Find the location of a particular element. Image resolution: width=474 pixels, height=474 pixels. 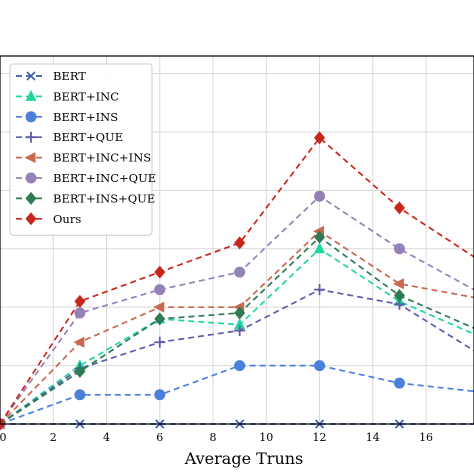

x-tick-label: 6 is located at coordinates (159, 437).